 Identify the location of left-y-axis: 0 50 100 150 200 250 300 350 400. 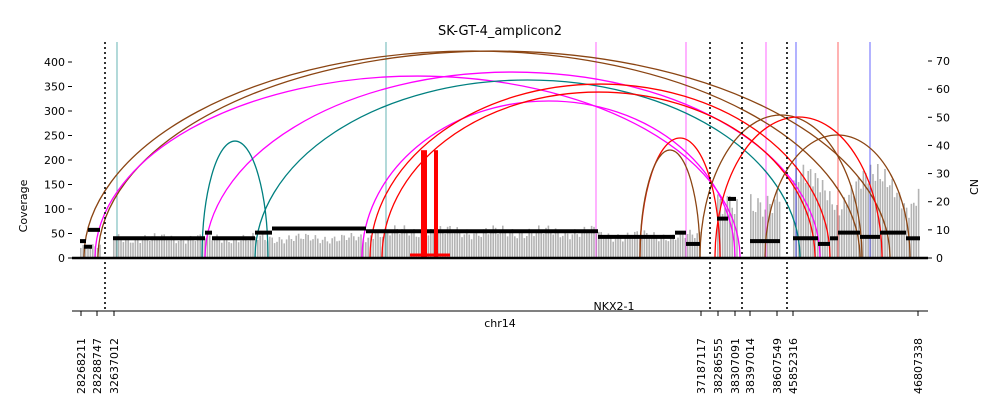
(58, 160).